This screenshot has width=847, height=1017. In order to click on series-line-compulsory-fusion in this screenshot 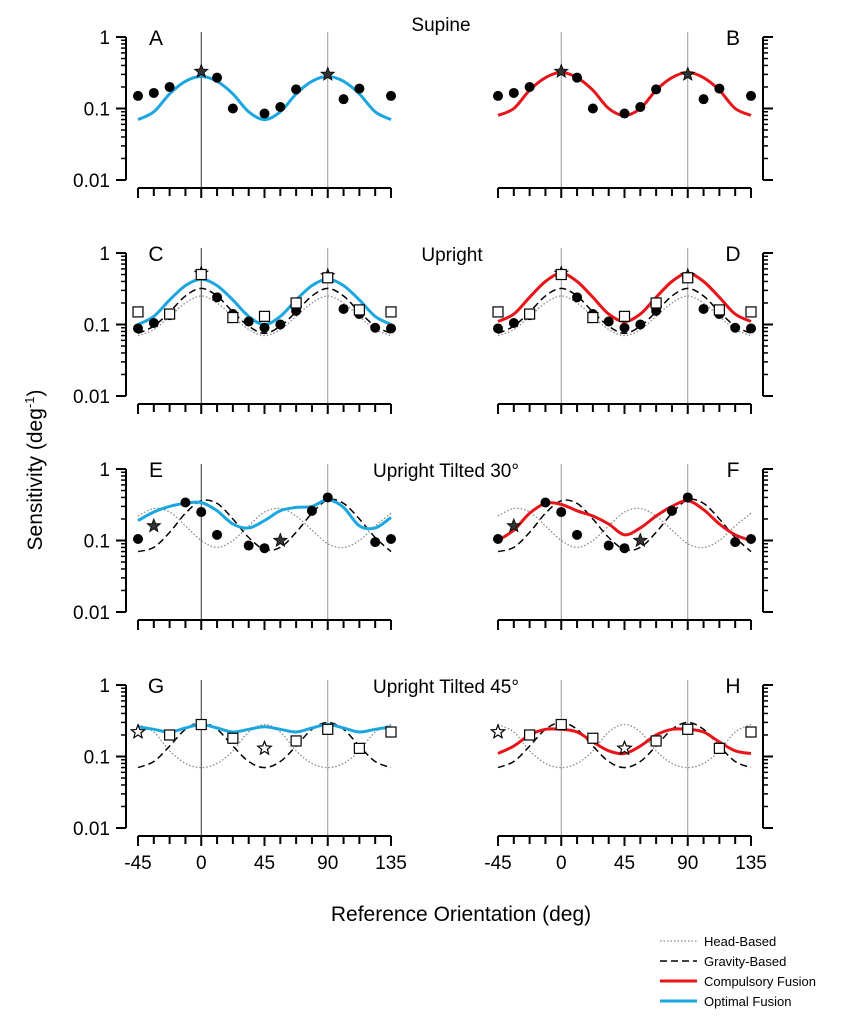, I will do `click(624, 520)`.